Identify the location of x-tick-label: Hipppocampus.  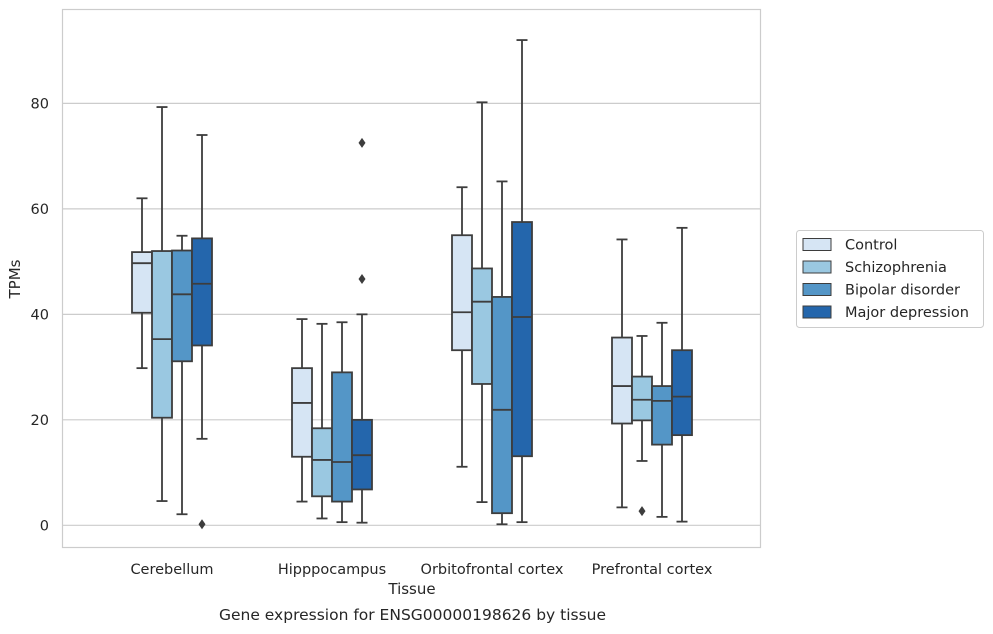
(332, 570).